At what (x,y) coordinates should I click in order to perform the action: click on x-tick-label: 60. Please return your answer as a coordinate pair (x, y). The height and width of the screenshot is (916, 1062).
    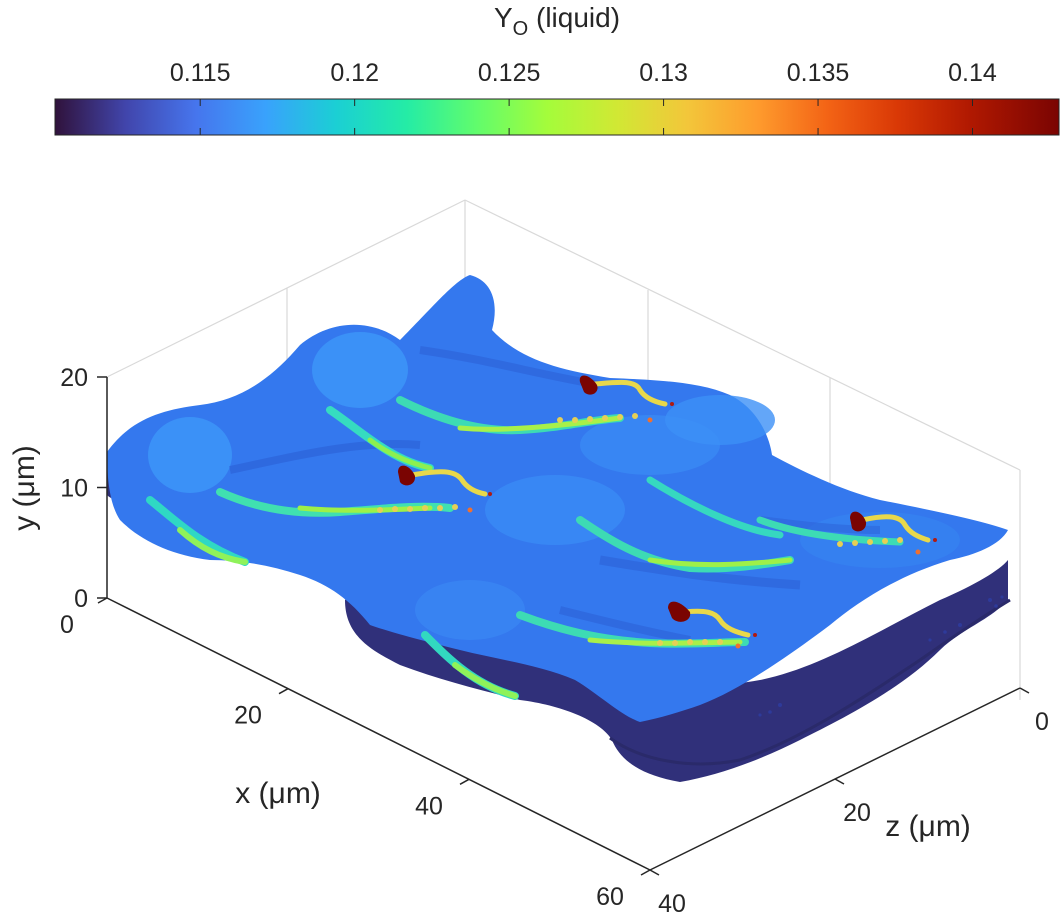
    Looking at the image, I should click on (610, 897).